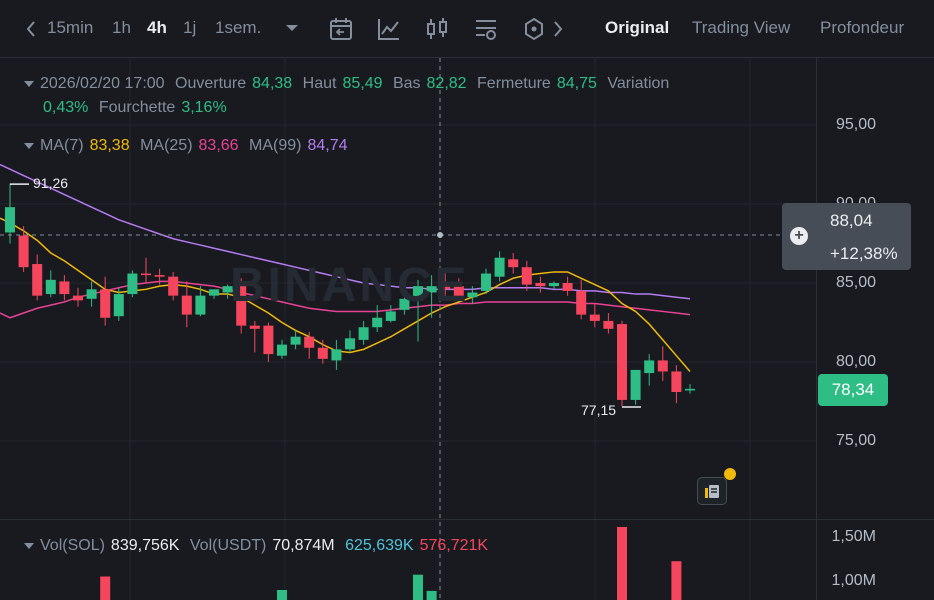 The width and height of the screenshot is (934, 600). I want to click on indicator-icon, so click(389, 29).